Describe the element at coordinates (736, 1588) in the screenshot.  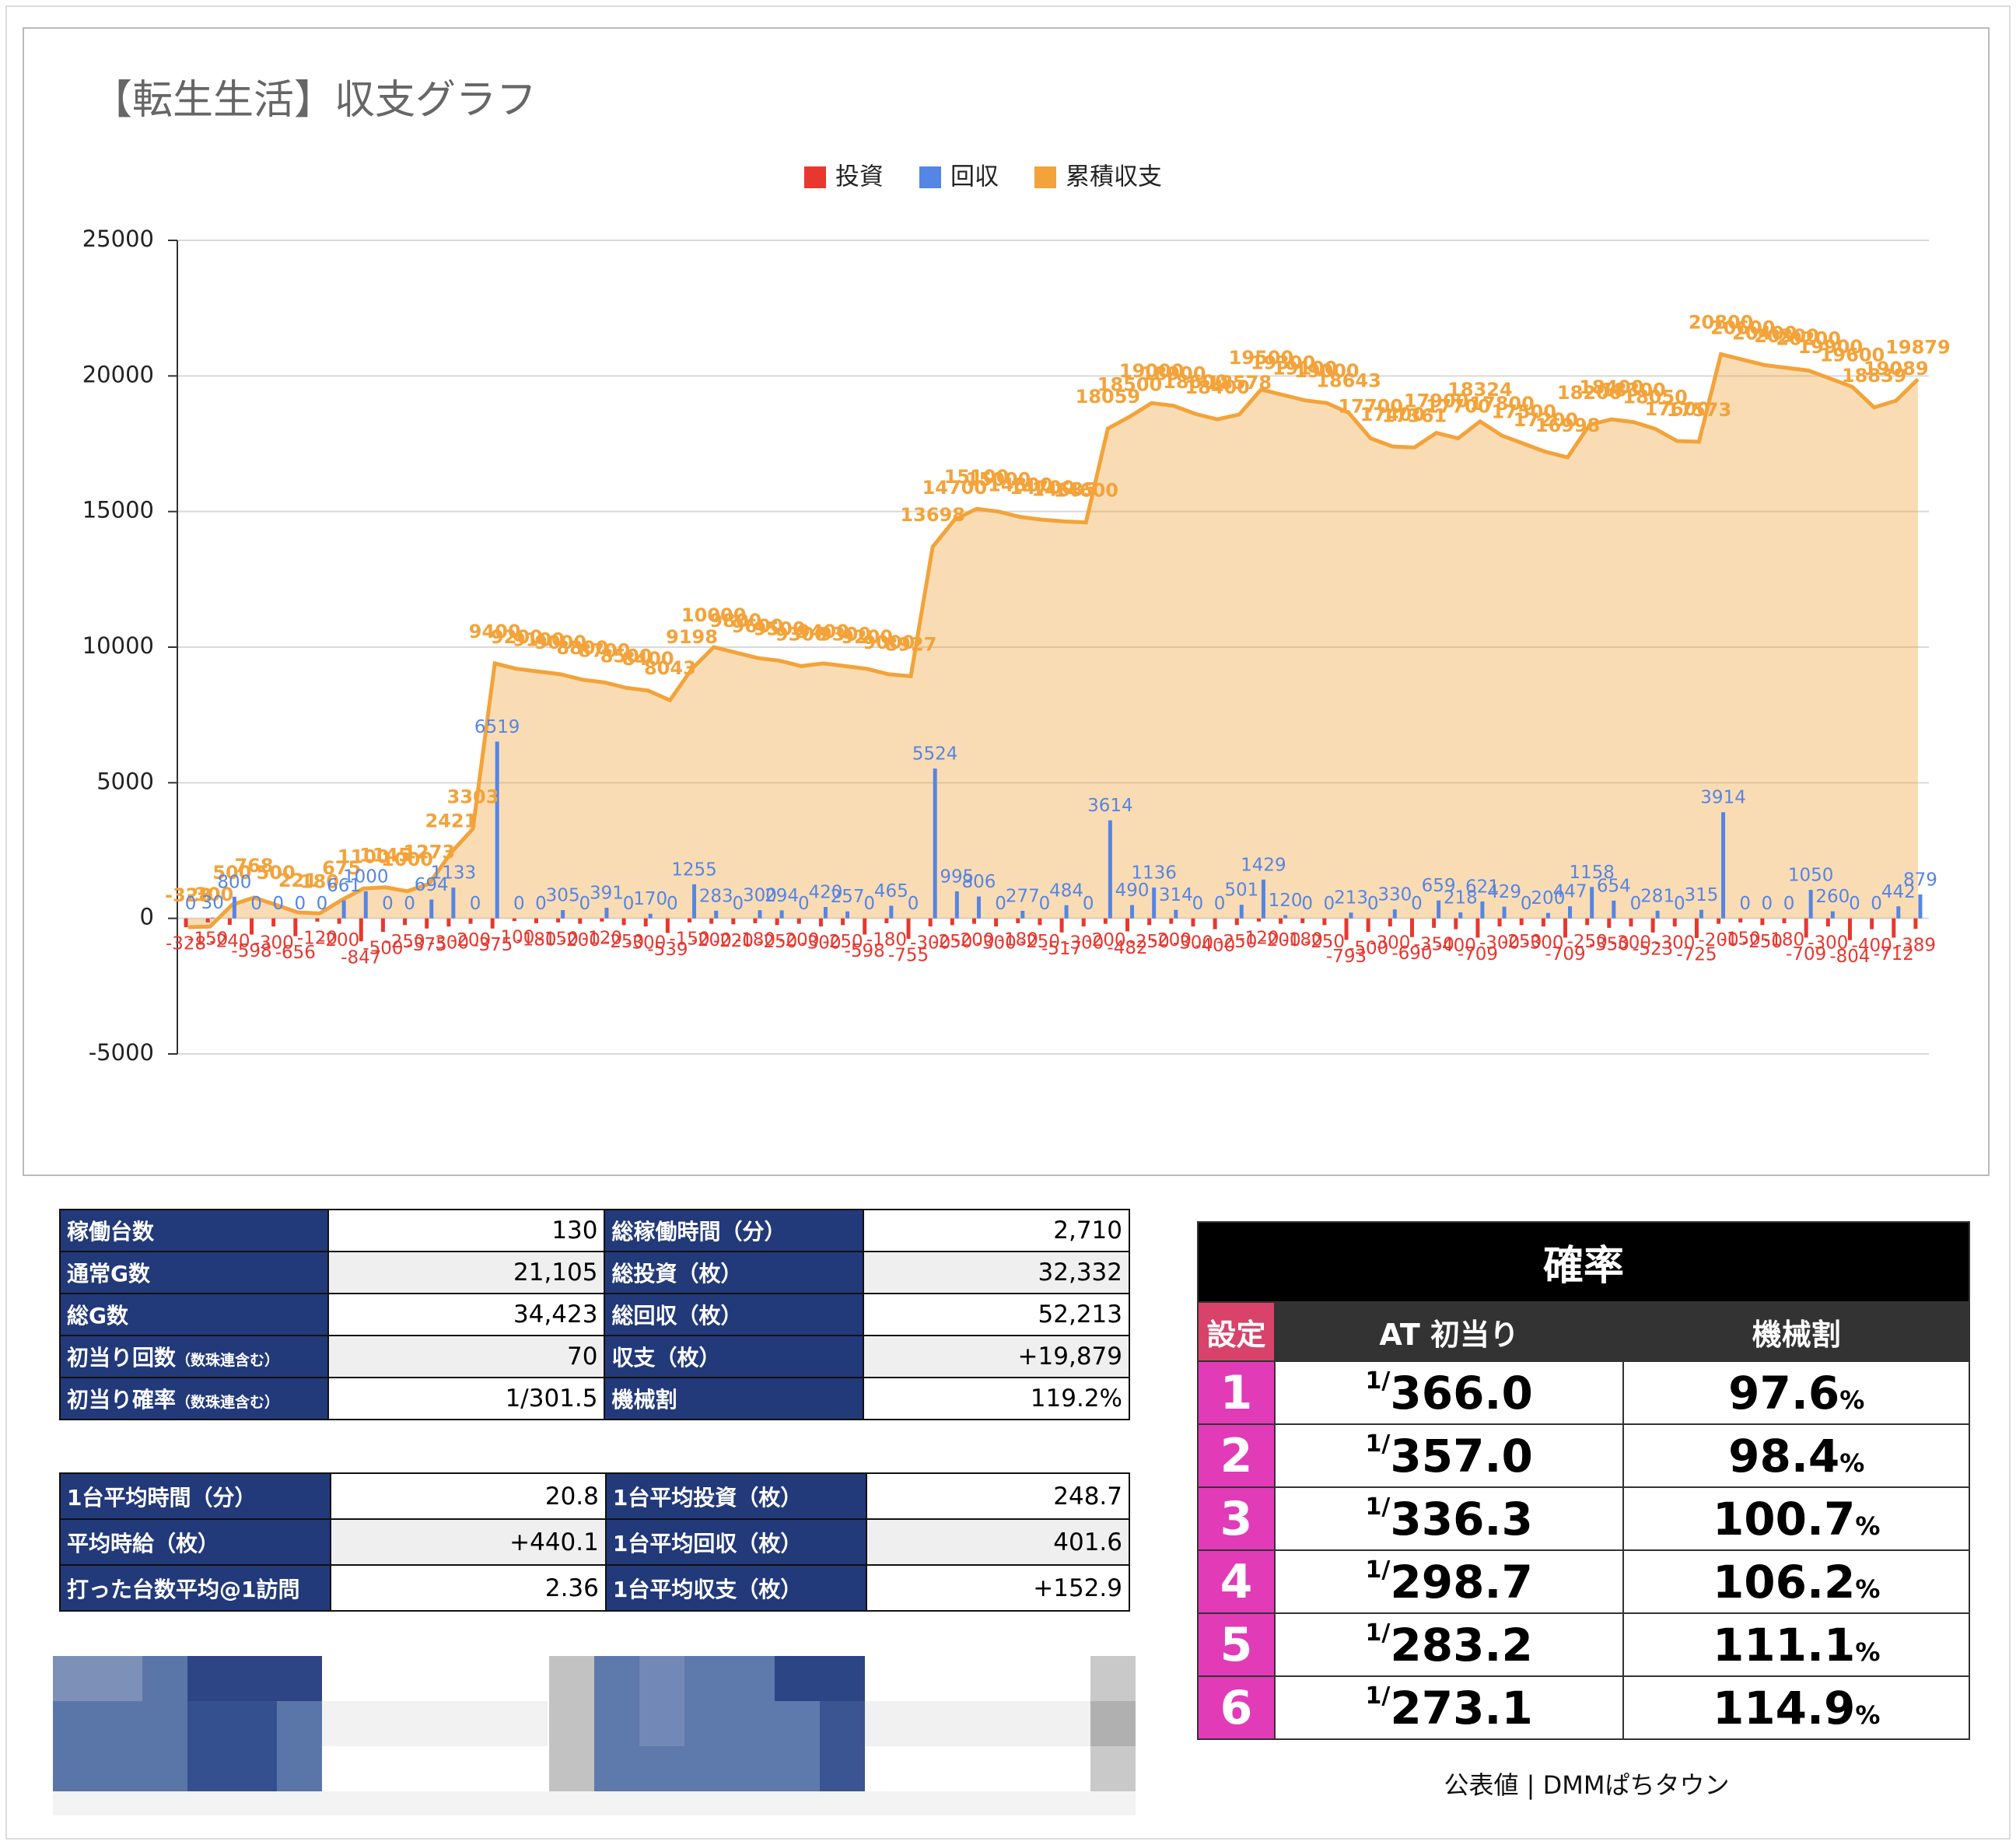
I see `label-cell: 1台平均収支（枚）` at that location.